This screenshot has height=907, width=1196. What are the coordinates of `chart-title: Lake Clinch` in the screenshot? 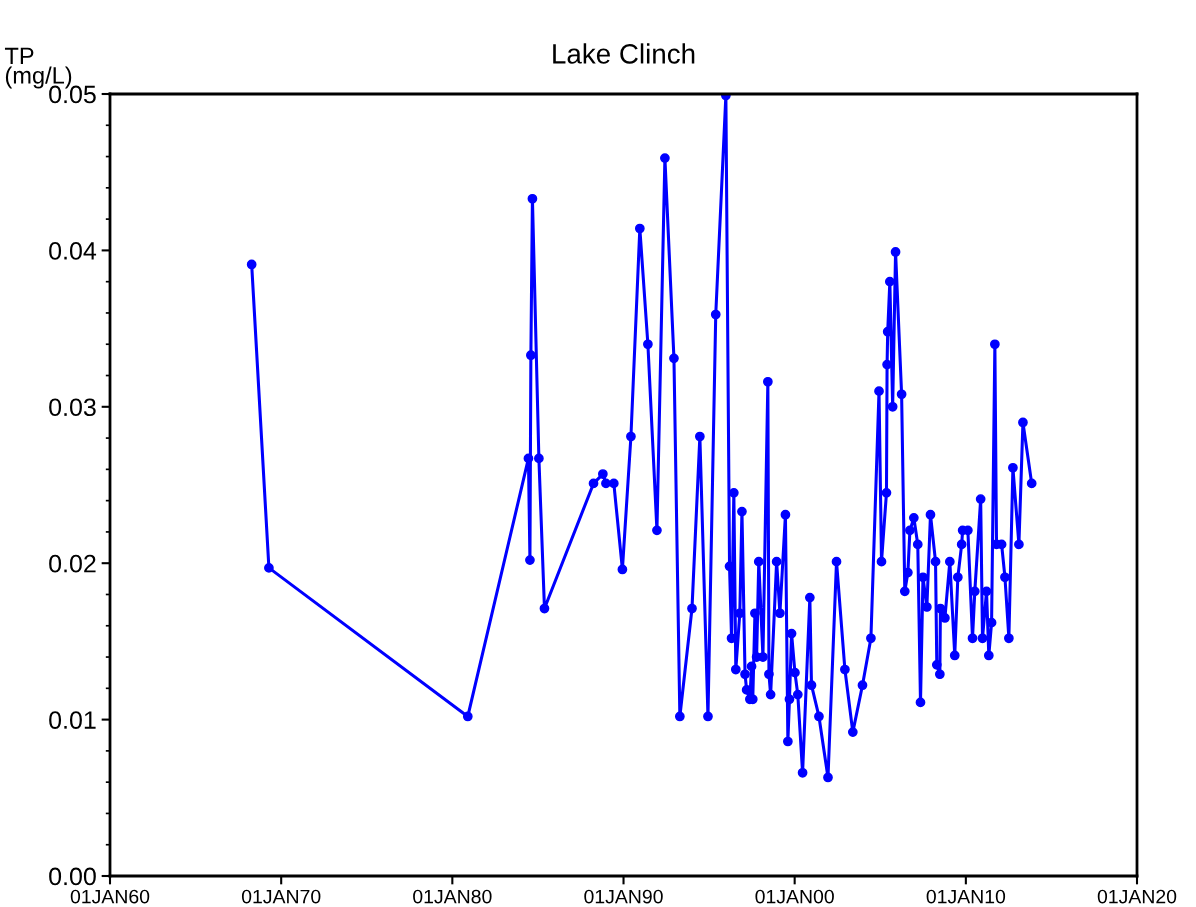 It's located at (624, 53).